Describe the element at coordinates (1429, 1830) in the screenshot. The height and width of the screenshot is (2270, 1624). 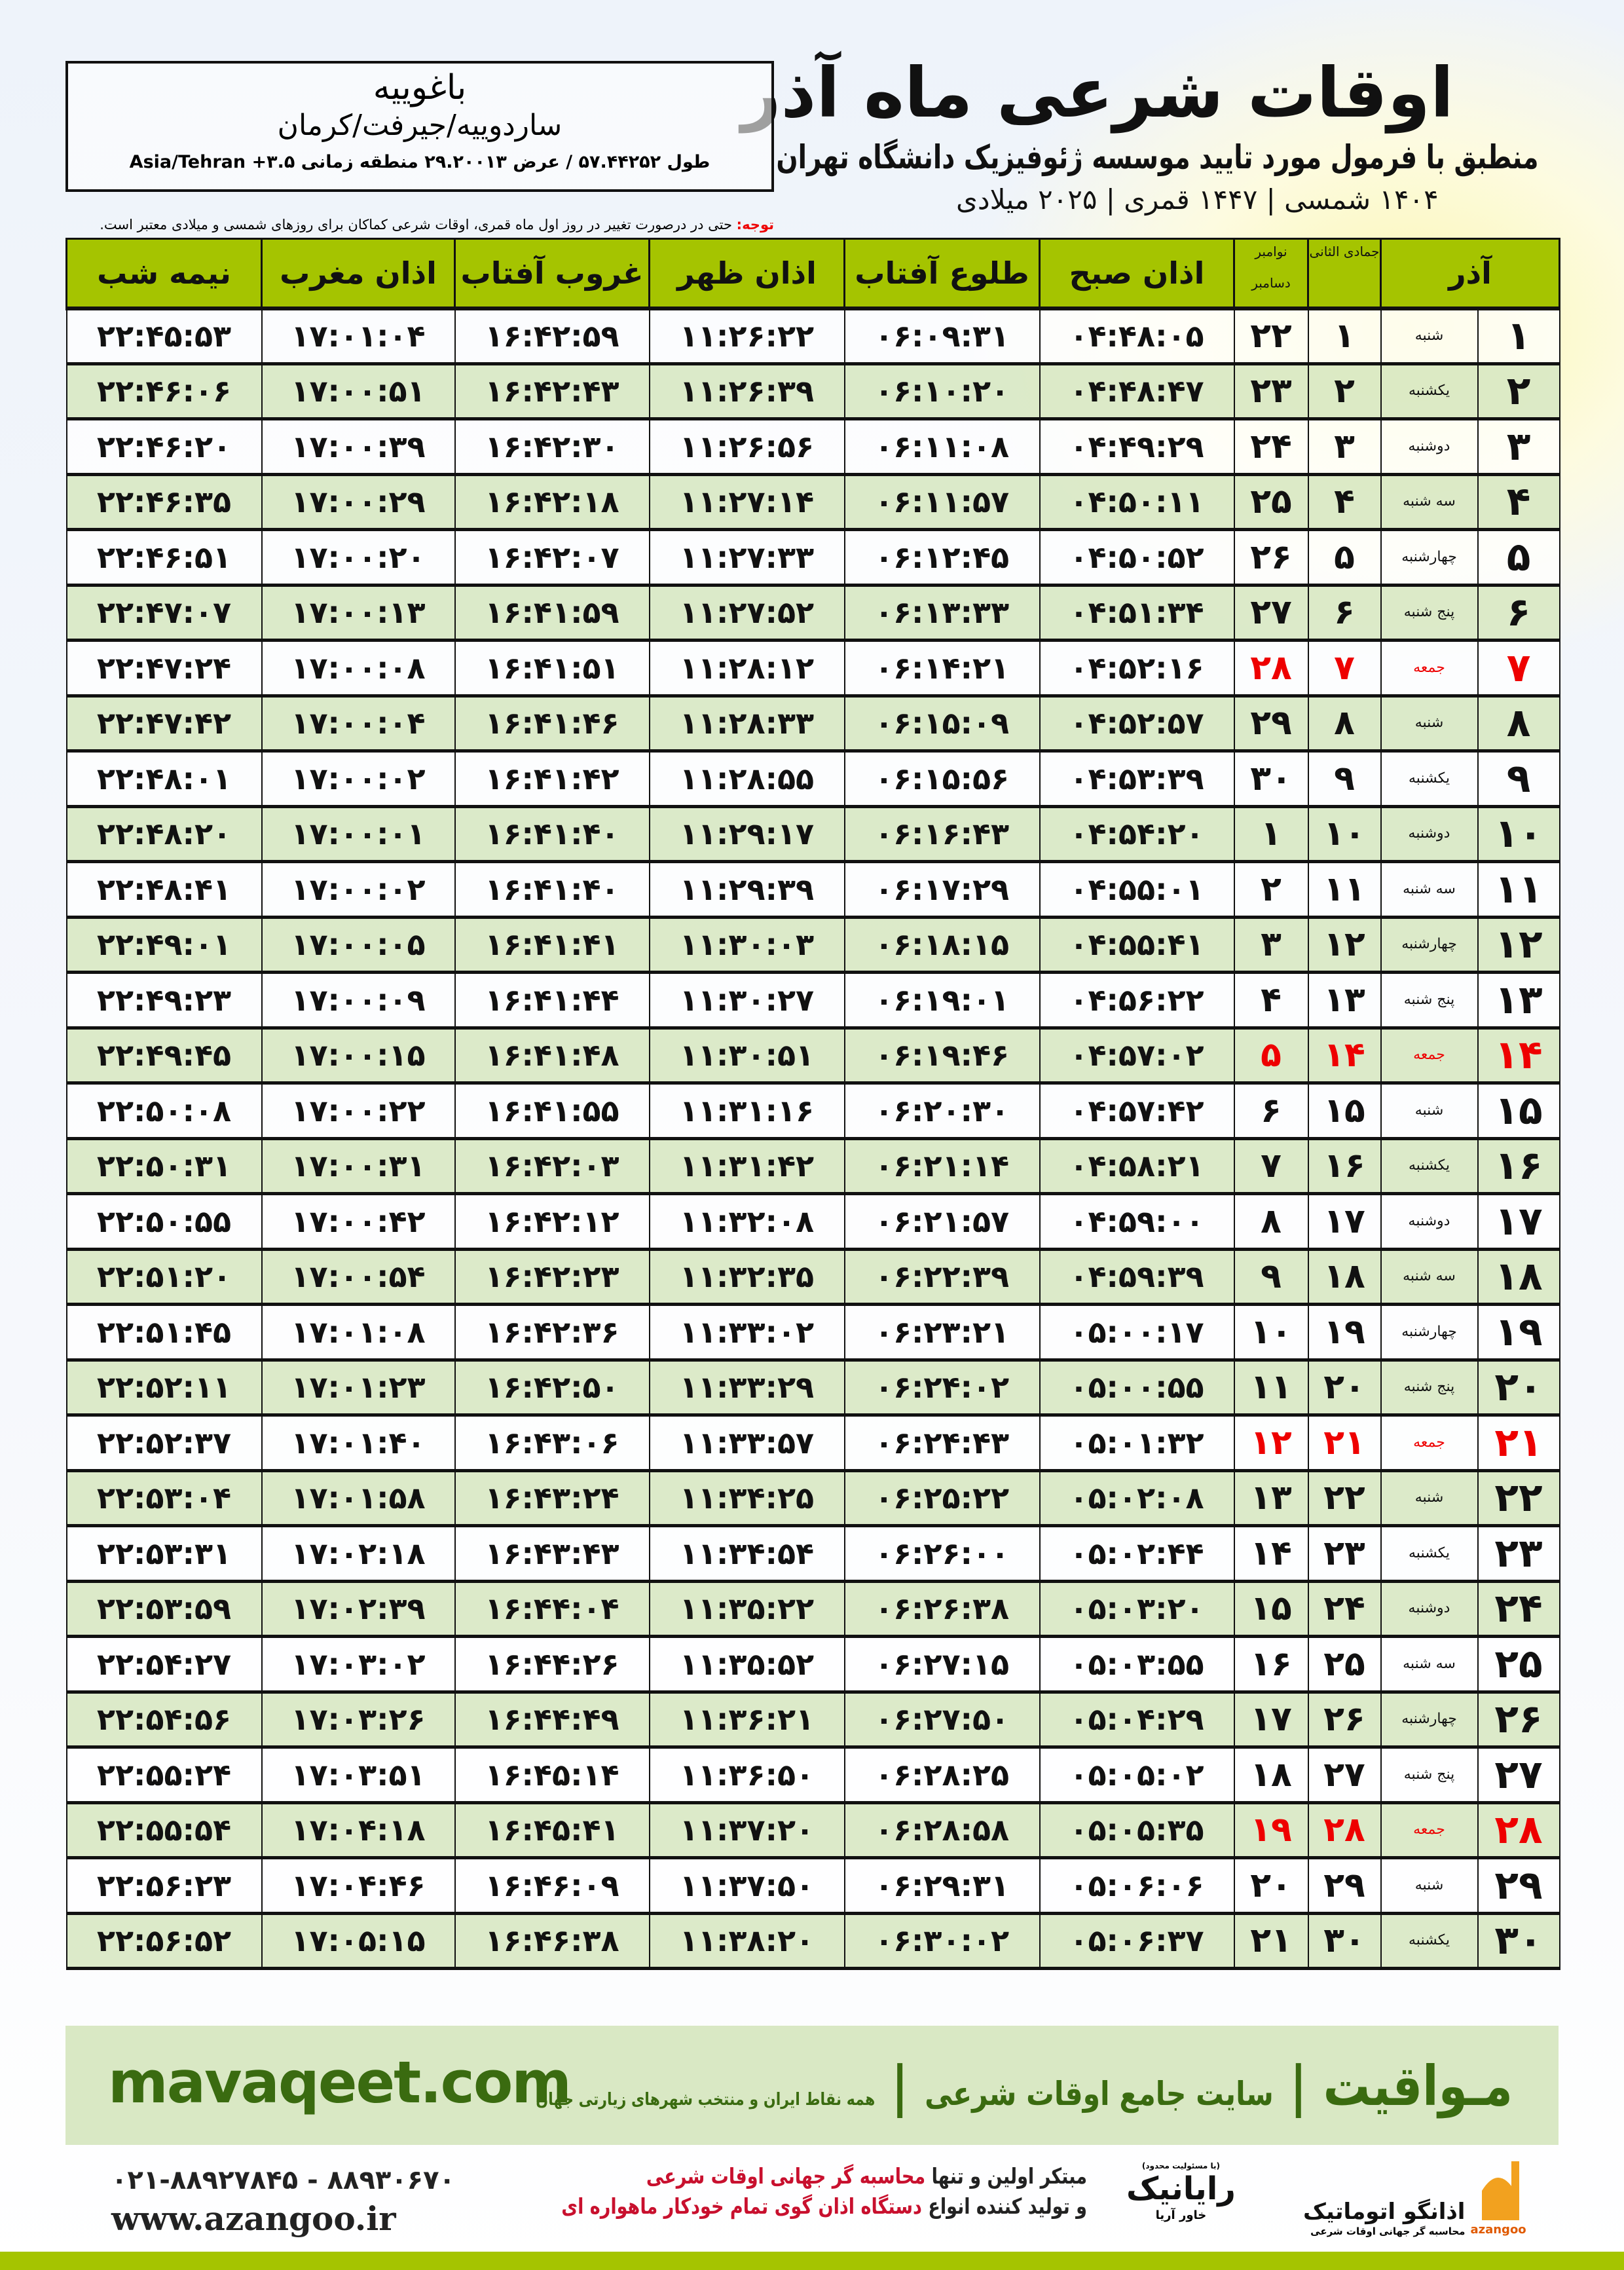
I see `weekday: جمعه` at that location.